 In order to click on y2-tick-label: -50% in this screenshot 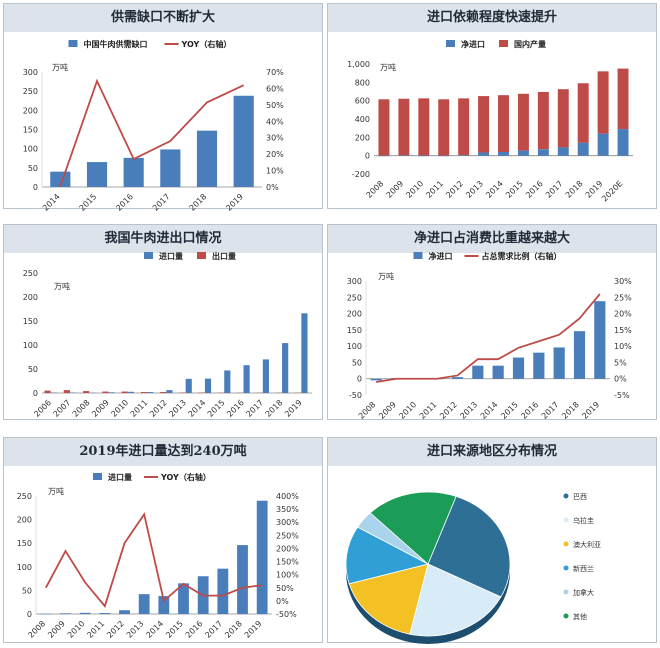, I will do `click(286, 614)`.